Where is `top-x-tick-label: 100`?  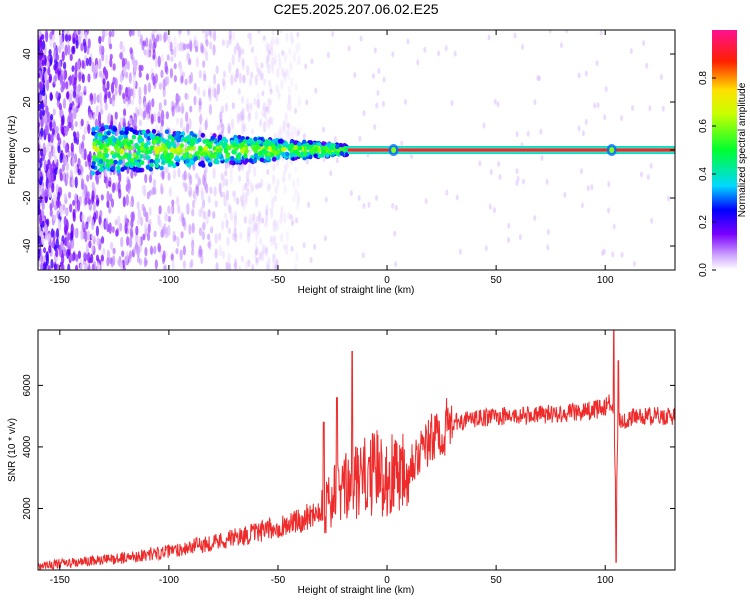
top-x-tick-label: 100 is located at coordinates (605, 280).